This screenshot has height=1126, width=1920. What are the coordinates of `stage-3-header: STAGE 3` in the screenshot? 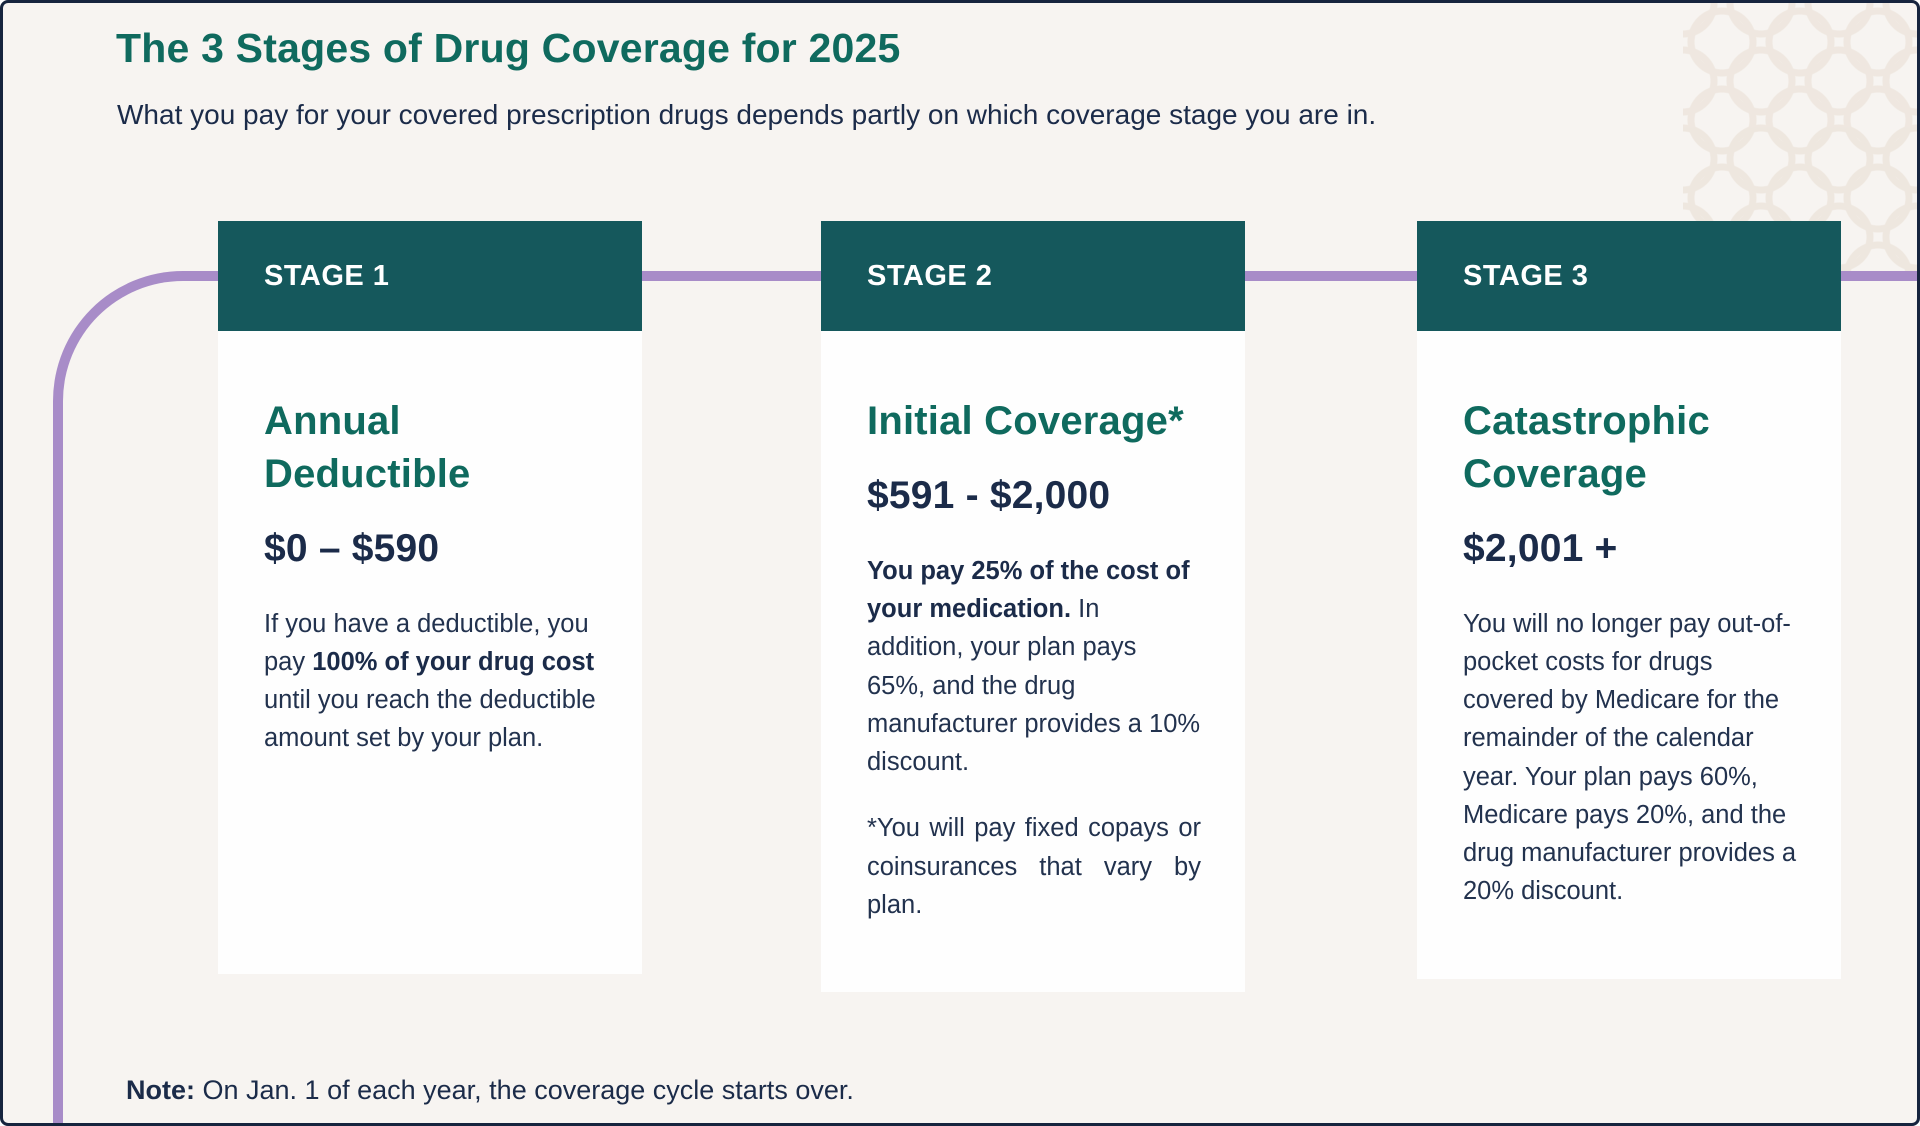 It's located at (1629, 276).